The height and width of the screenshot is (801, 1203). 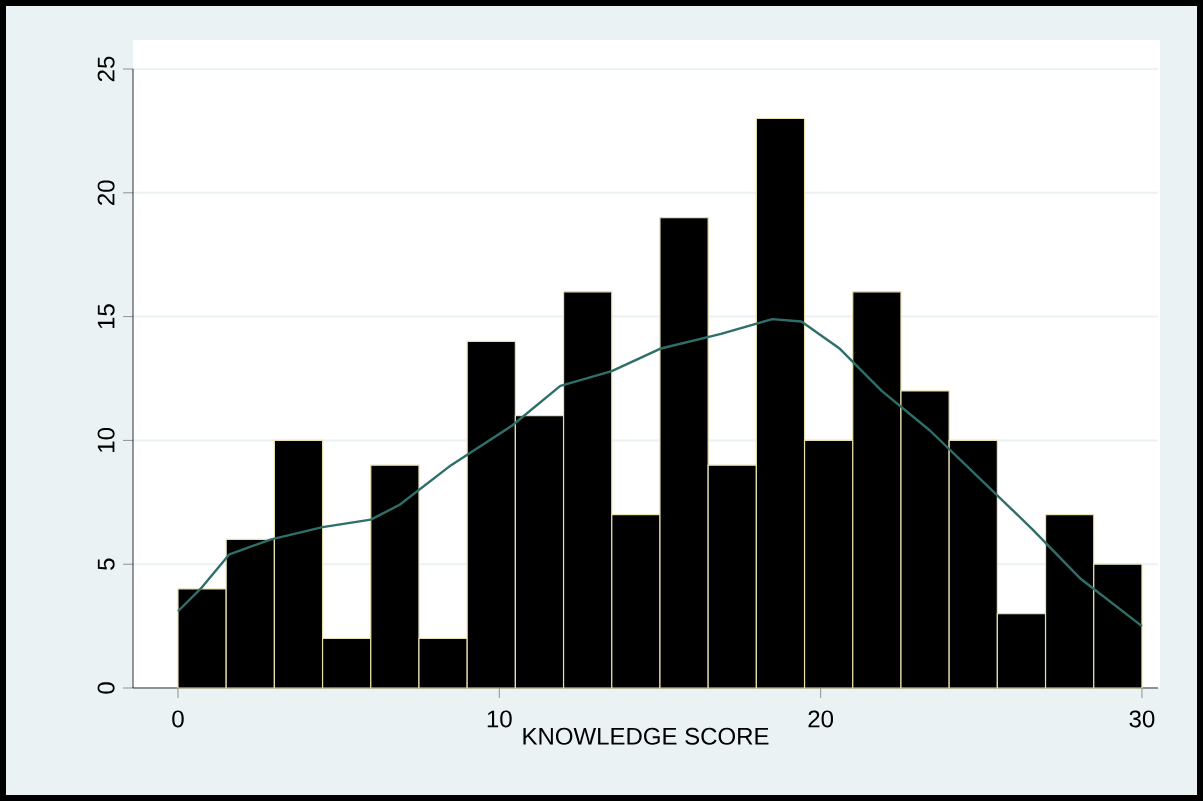 What do you see at coordinates (821, 719) in the screenshot?
I see `x-tick-label: 20` at bounding box center [821, 719].